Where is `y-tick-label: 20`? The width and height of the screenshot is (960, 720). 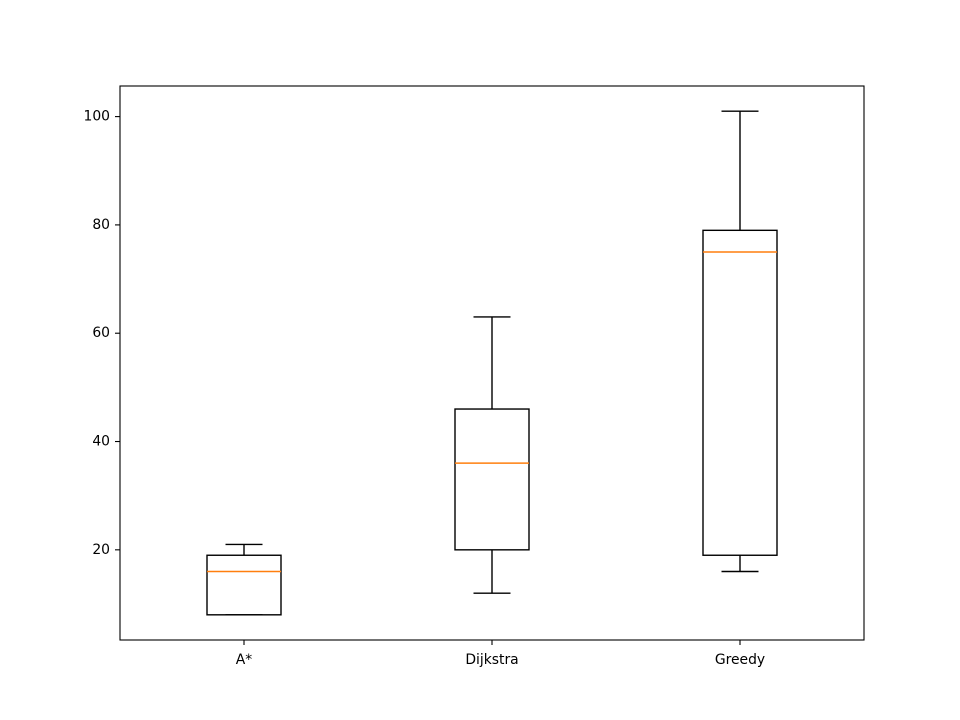
y-tick-label: 20 is located at coordinates (101, 550).